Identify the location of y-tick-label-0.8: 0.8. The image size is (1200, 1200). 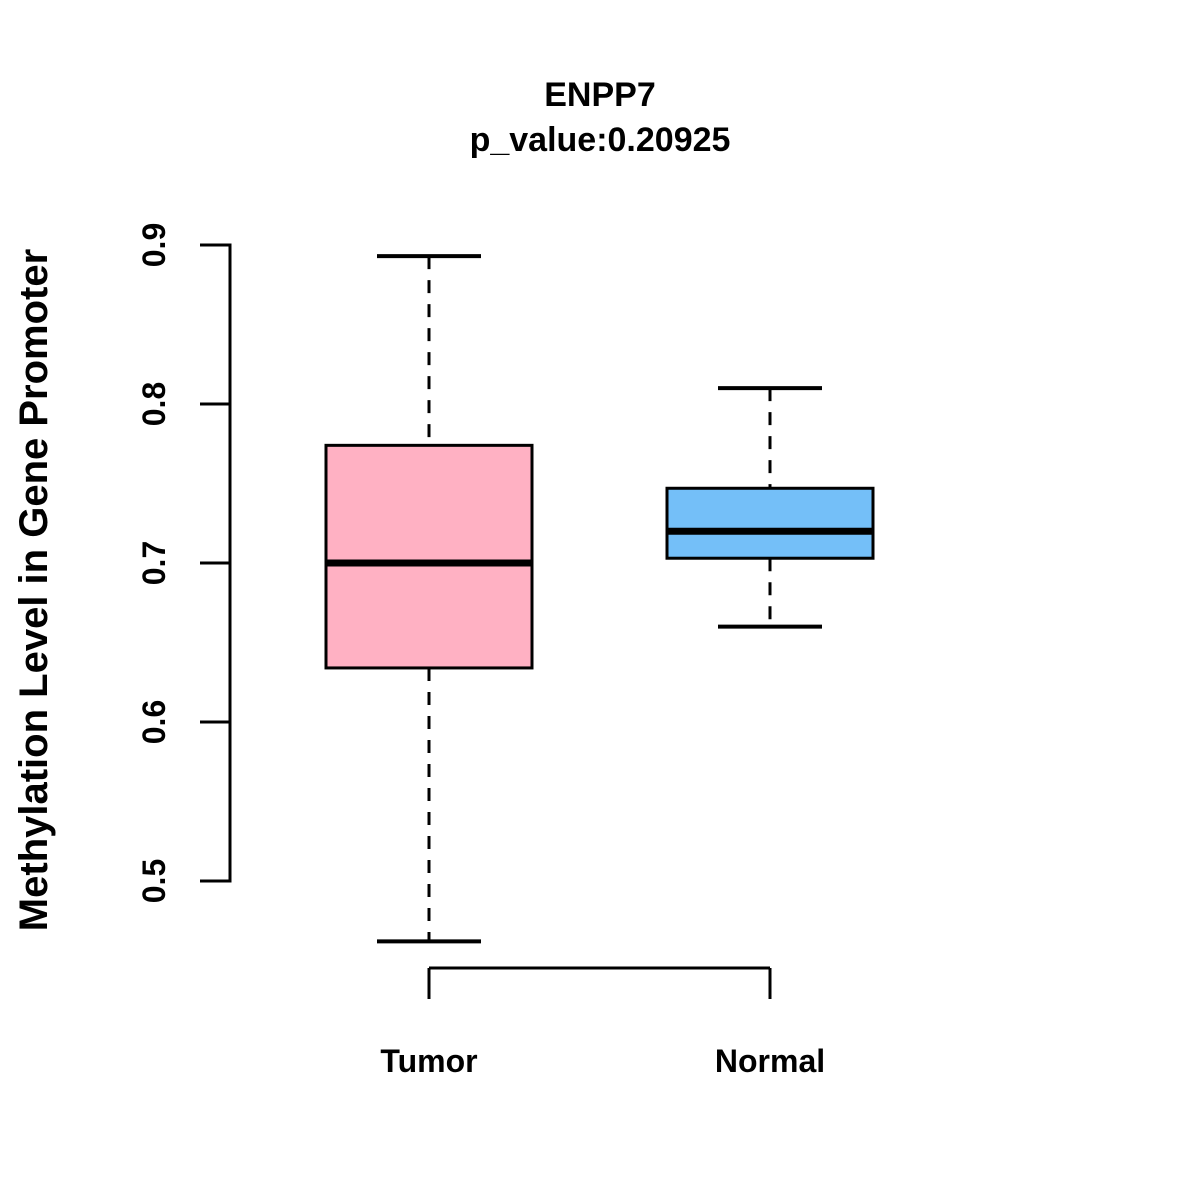
(154, 404).